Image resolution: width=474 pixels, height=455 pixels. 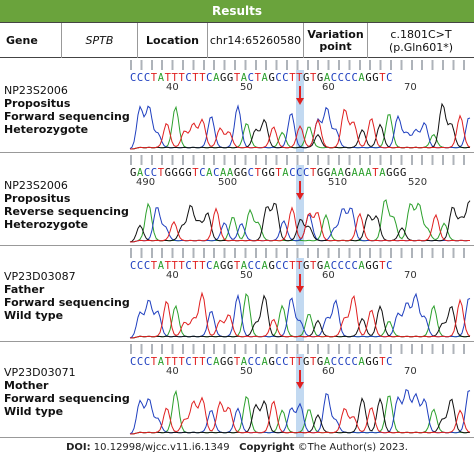 I want to click on sample-method: Forward sequencing, so click(x=67, y=398).